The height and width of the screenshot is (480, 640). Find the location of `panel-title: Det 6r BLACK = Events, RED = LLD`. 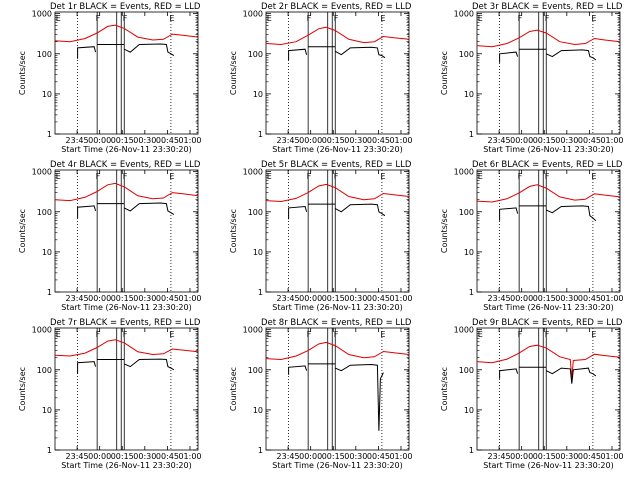

panel-title: Det 6r BLACK = Events, RED = LLD is located at coordinates (547, 165).